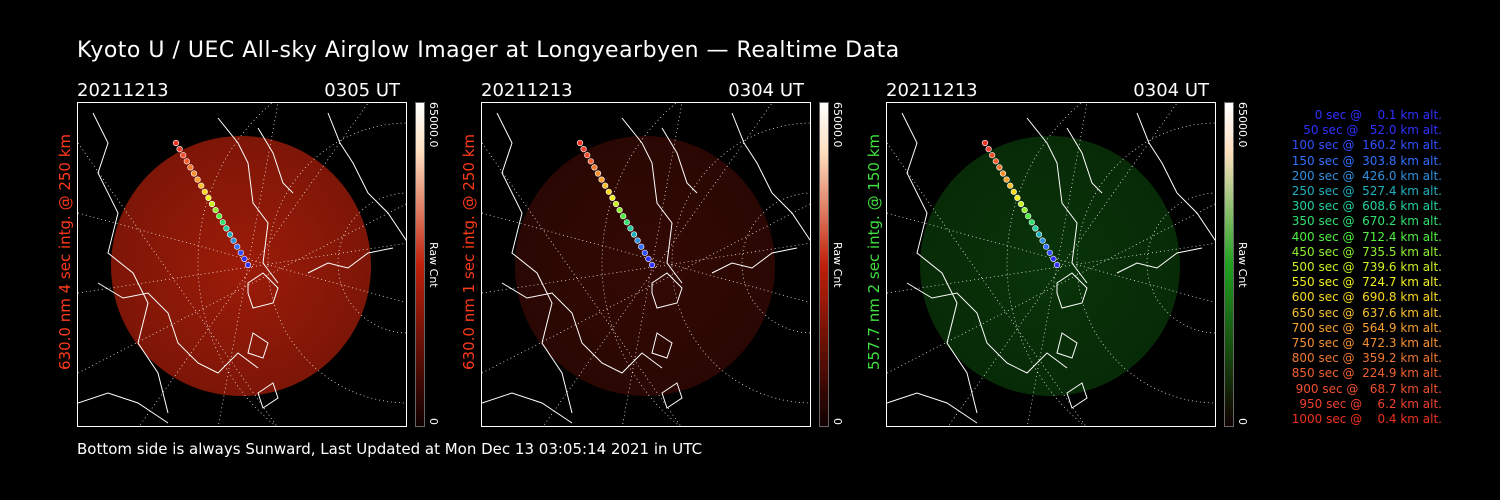  I want to click on legend-row: 950 sec @ 6.2 km alt., so click(1370, 403).